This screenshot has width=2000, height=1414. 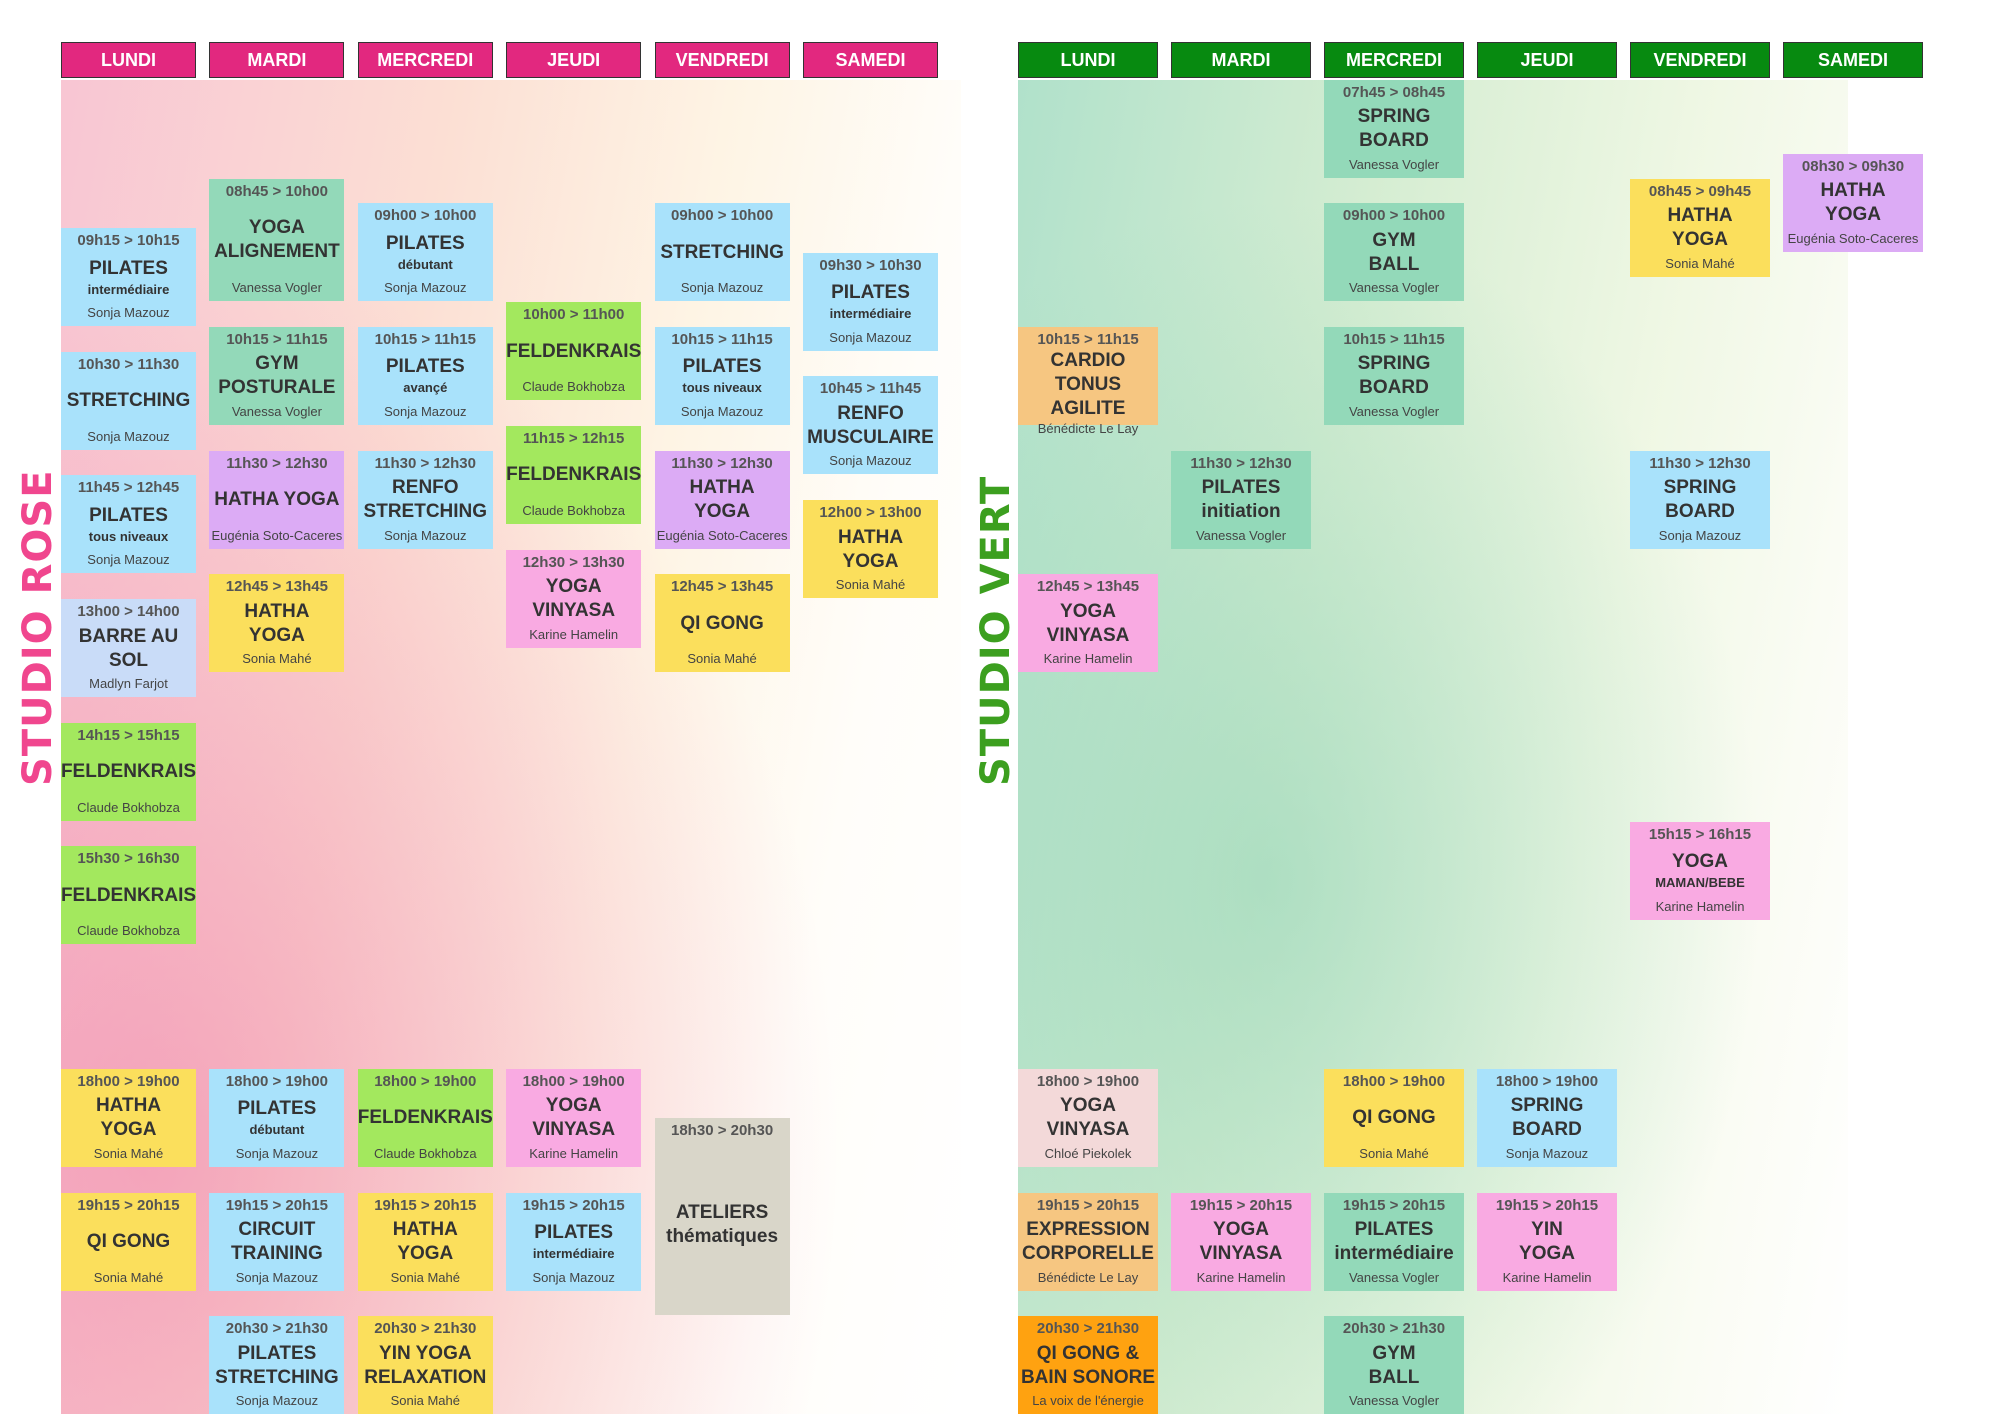 I want to click on class-title: YOGA VINYASA, so click(x=1088, y=623).